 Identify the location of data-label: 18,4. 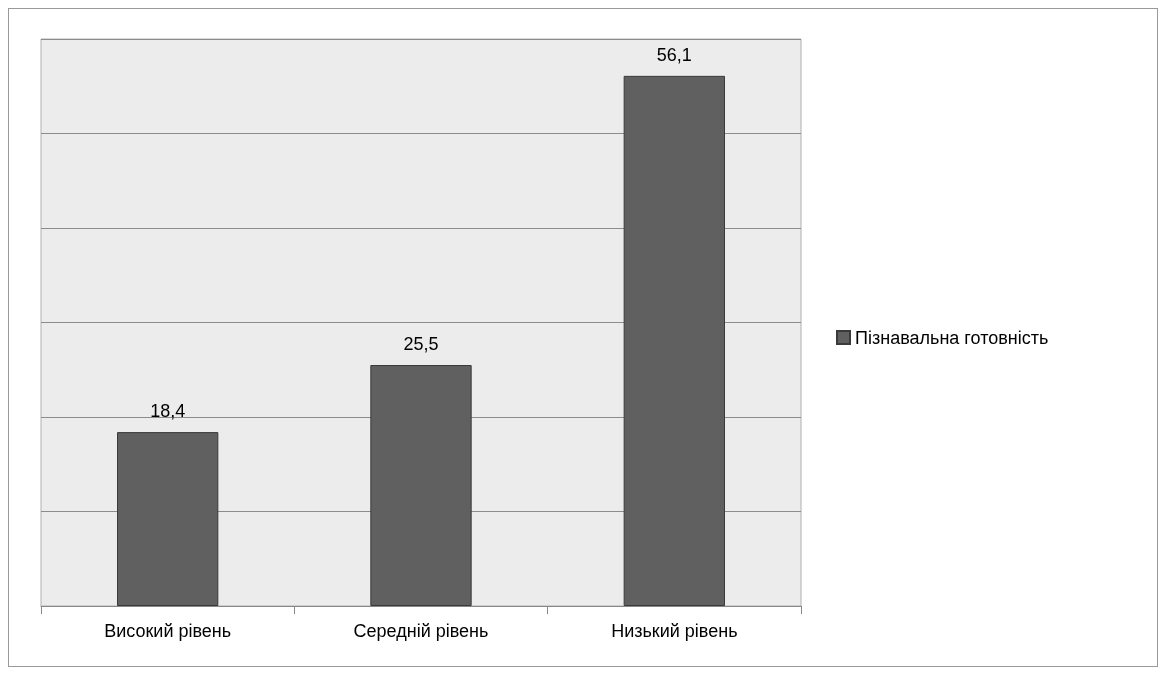
(168, 411).